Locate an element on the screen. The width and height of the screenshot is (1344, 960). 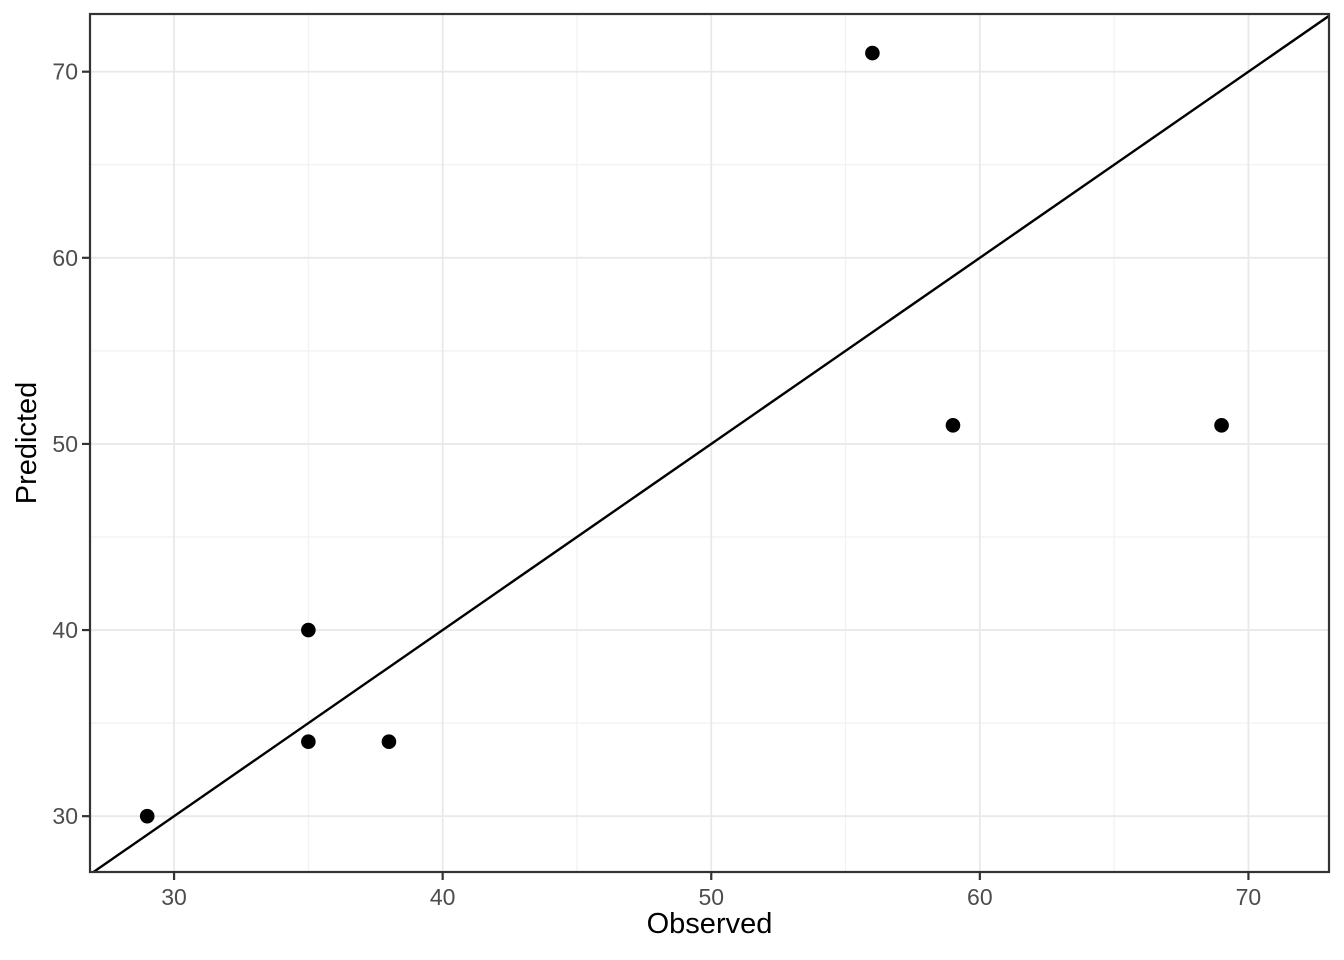
x-tick-label: 30 is located at coordinates (174, 897).